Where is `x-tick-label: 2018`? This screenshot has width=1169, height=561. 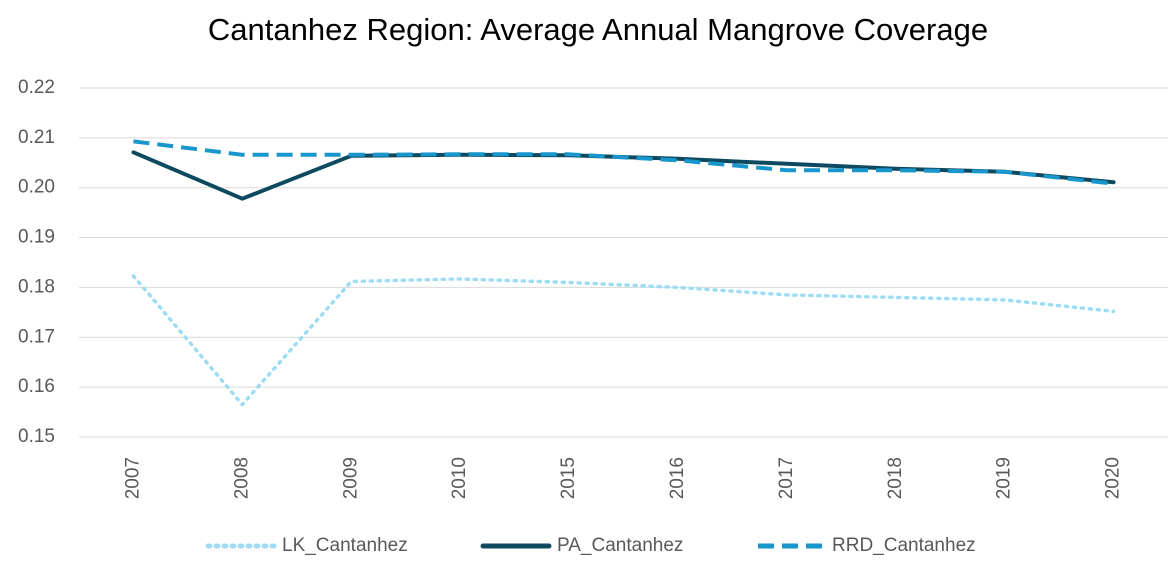 x-tick-label: 2018 is located at coordinates (895, 478).